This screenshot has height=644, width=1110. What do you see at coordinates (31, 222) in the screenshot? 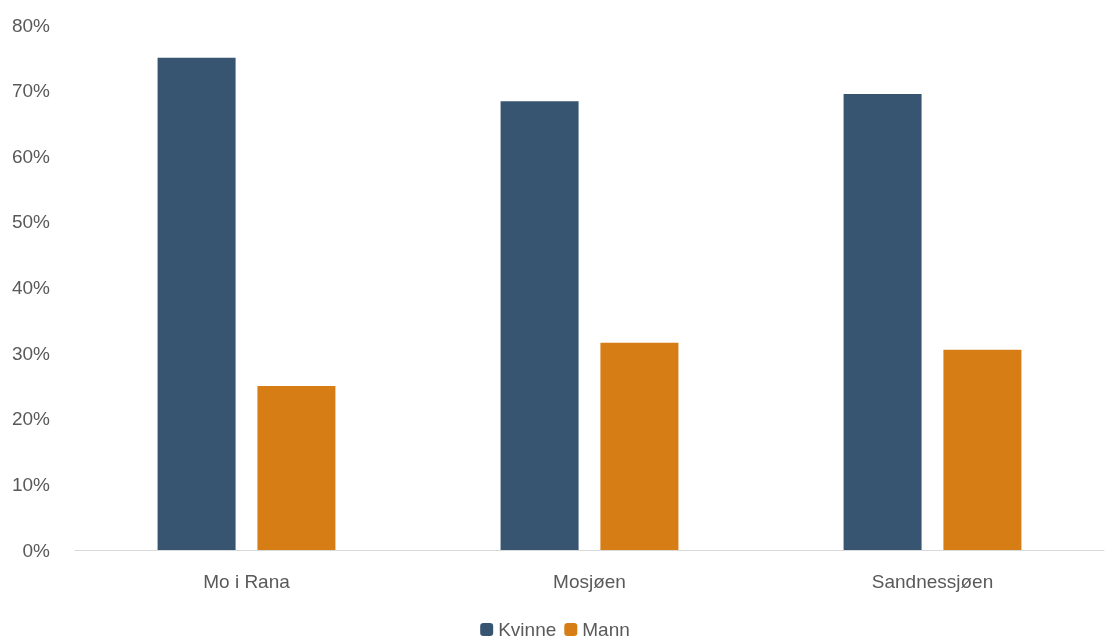
I see `y-tick-label: 50%` at bounding box center [31, 222].